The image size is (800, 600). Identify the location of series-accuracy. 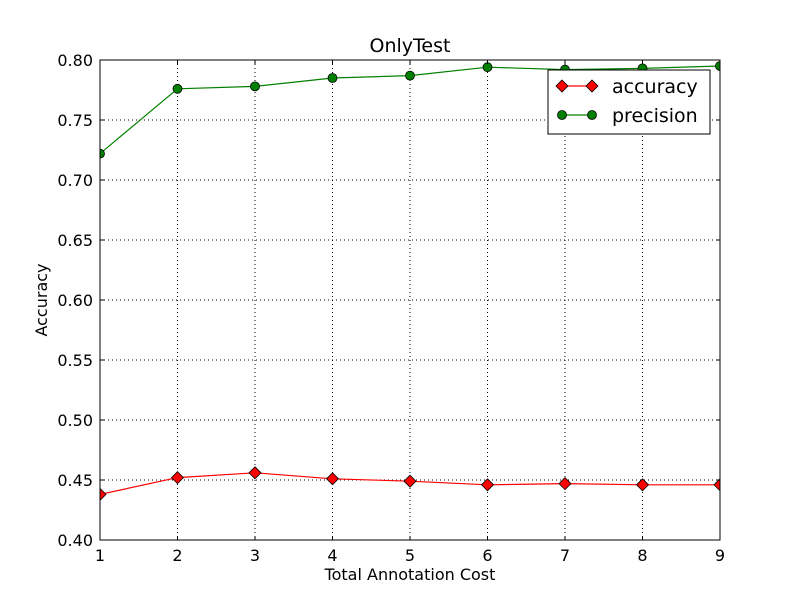
(410, 483).